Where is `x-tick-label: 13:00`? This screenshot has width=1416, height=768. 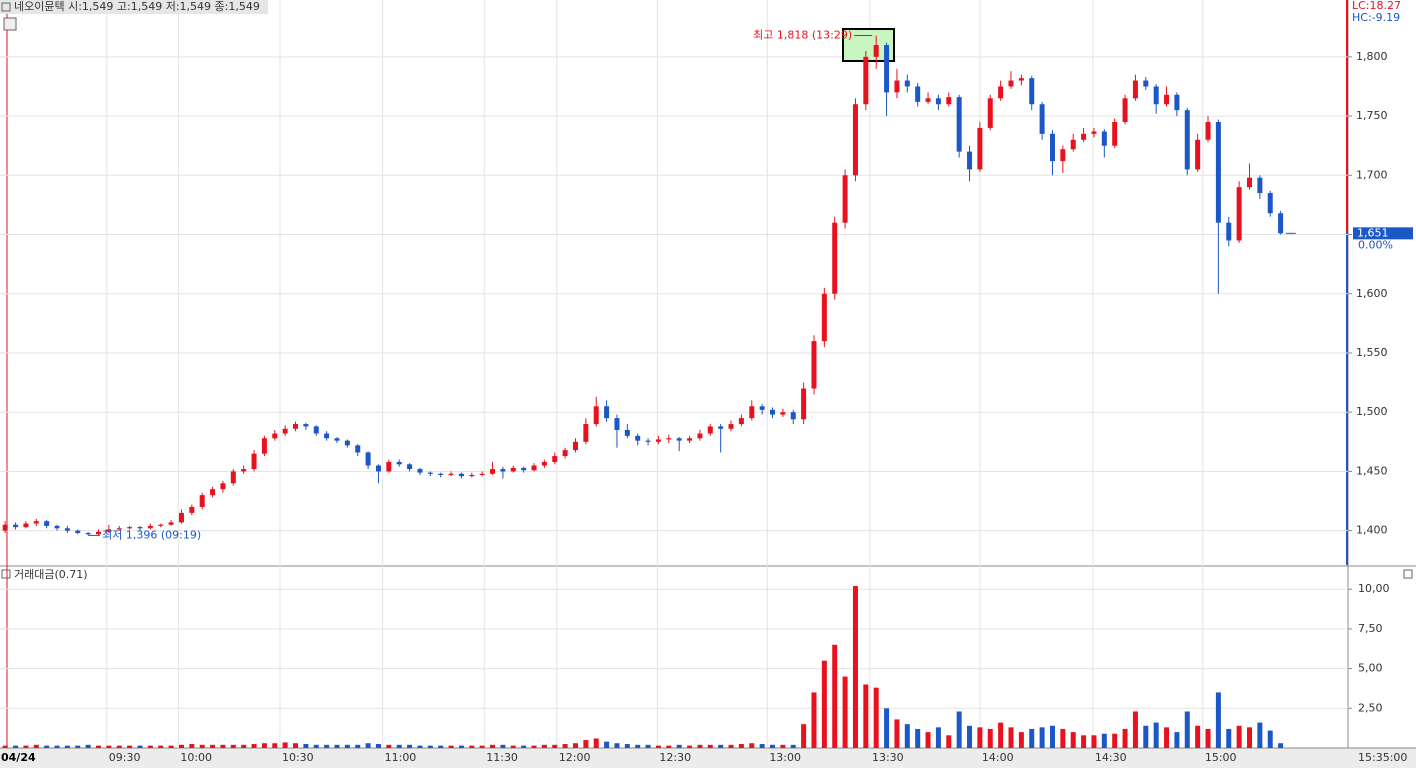 x-tick-label: 13:00 is located at coordinates (785, 757).